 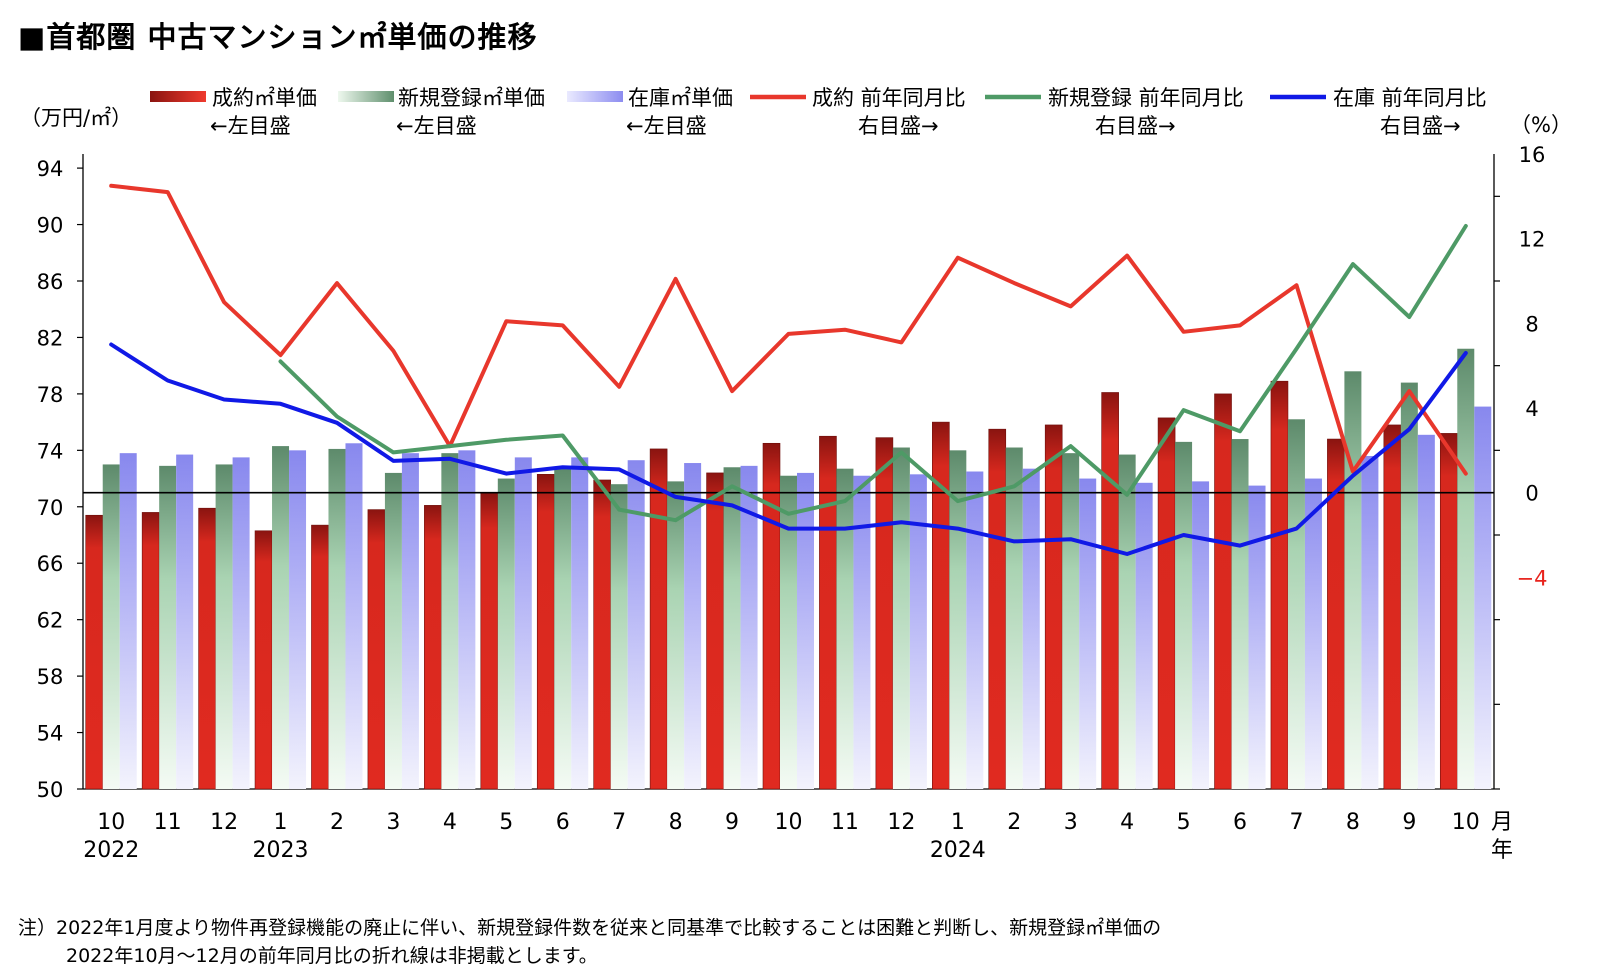 I want to click on right-tick-label: 16, so click(x=1532, y=155).